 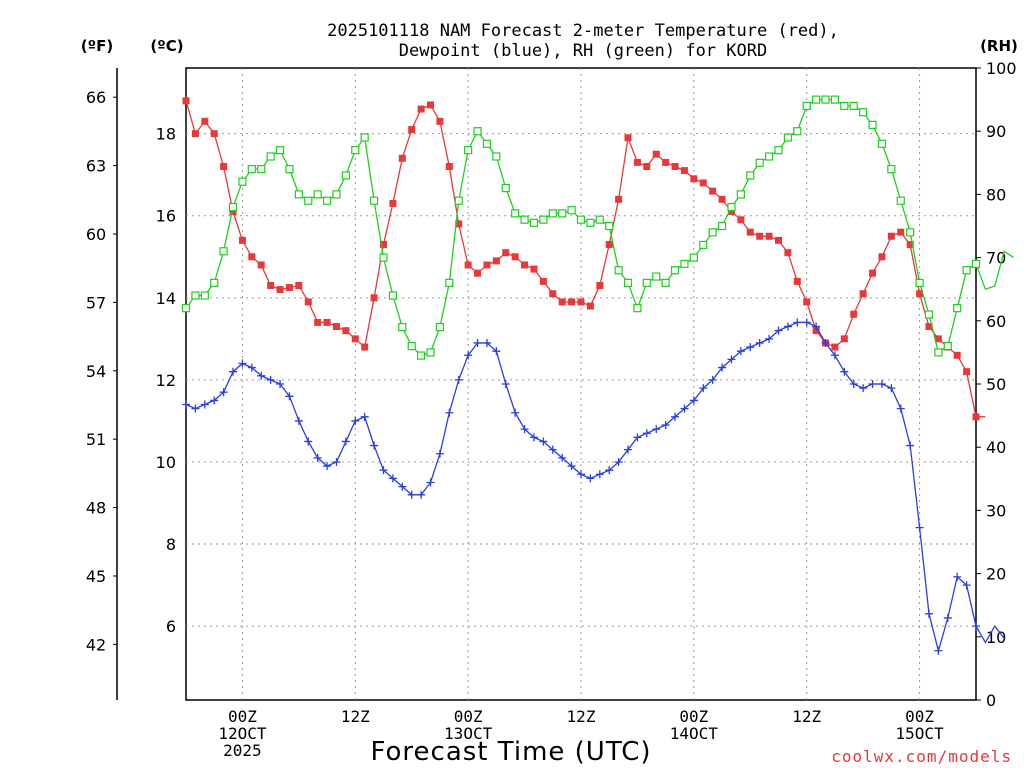 What do you see at coordinates (242, 750) in the screenshot?
I see `x-tick-label: 2025` at bounding box center [242, 750].